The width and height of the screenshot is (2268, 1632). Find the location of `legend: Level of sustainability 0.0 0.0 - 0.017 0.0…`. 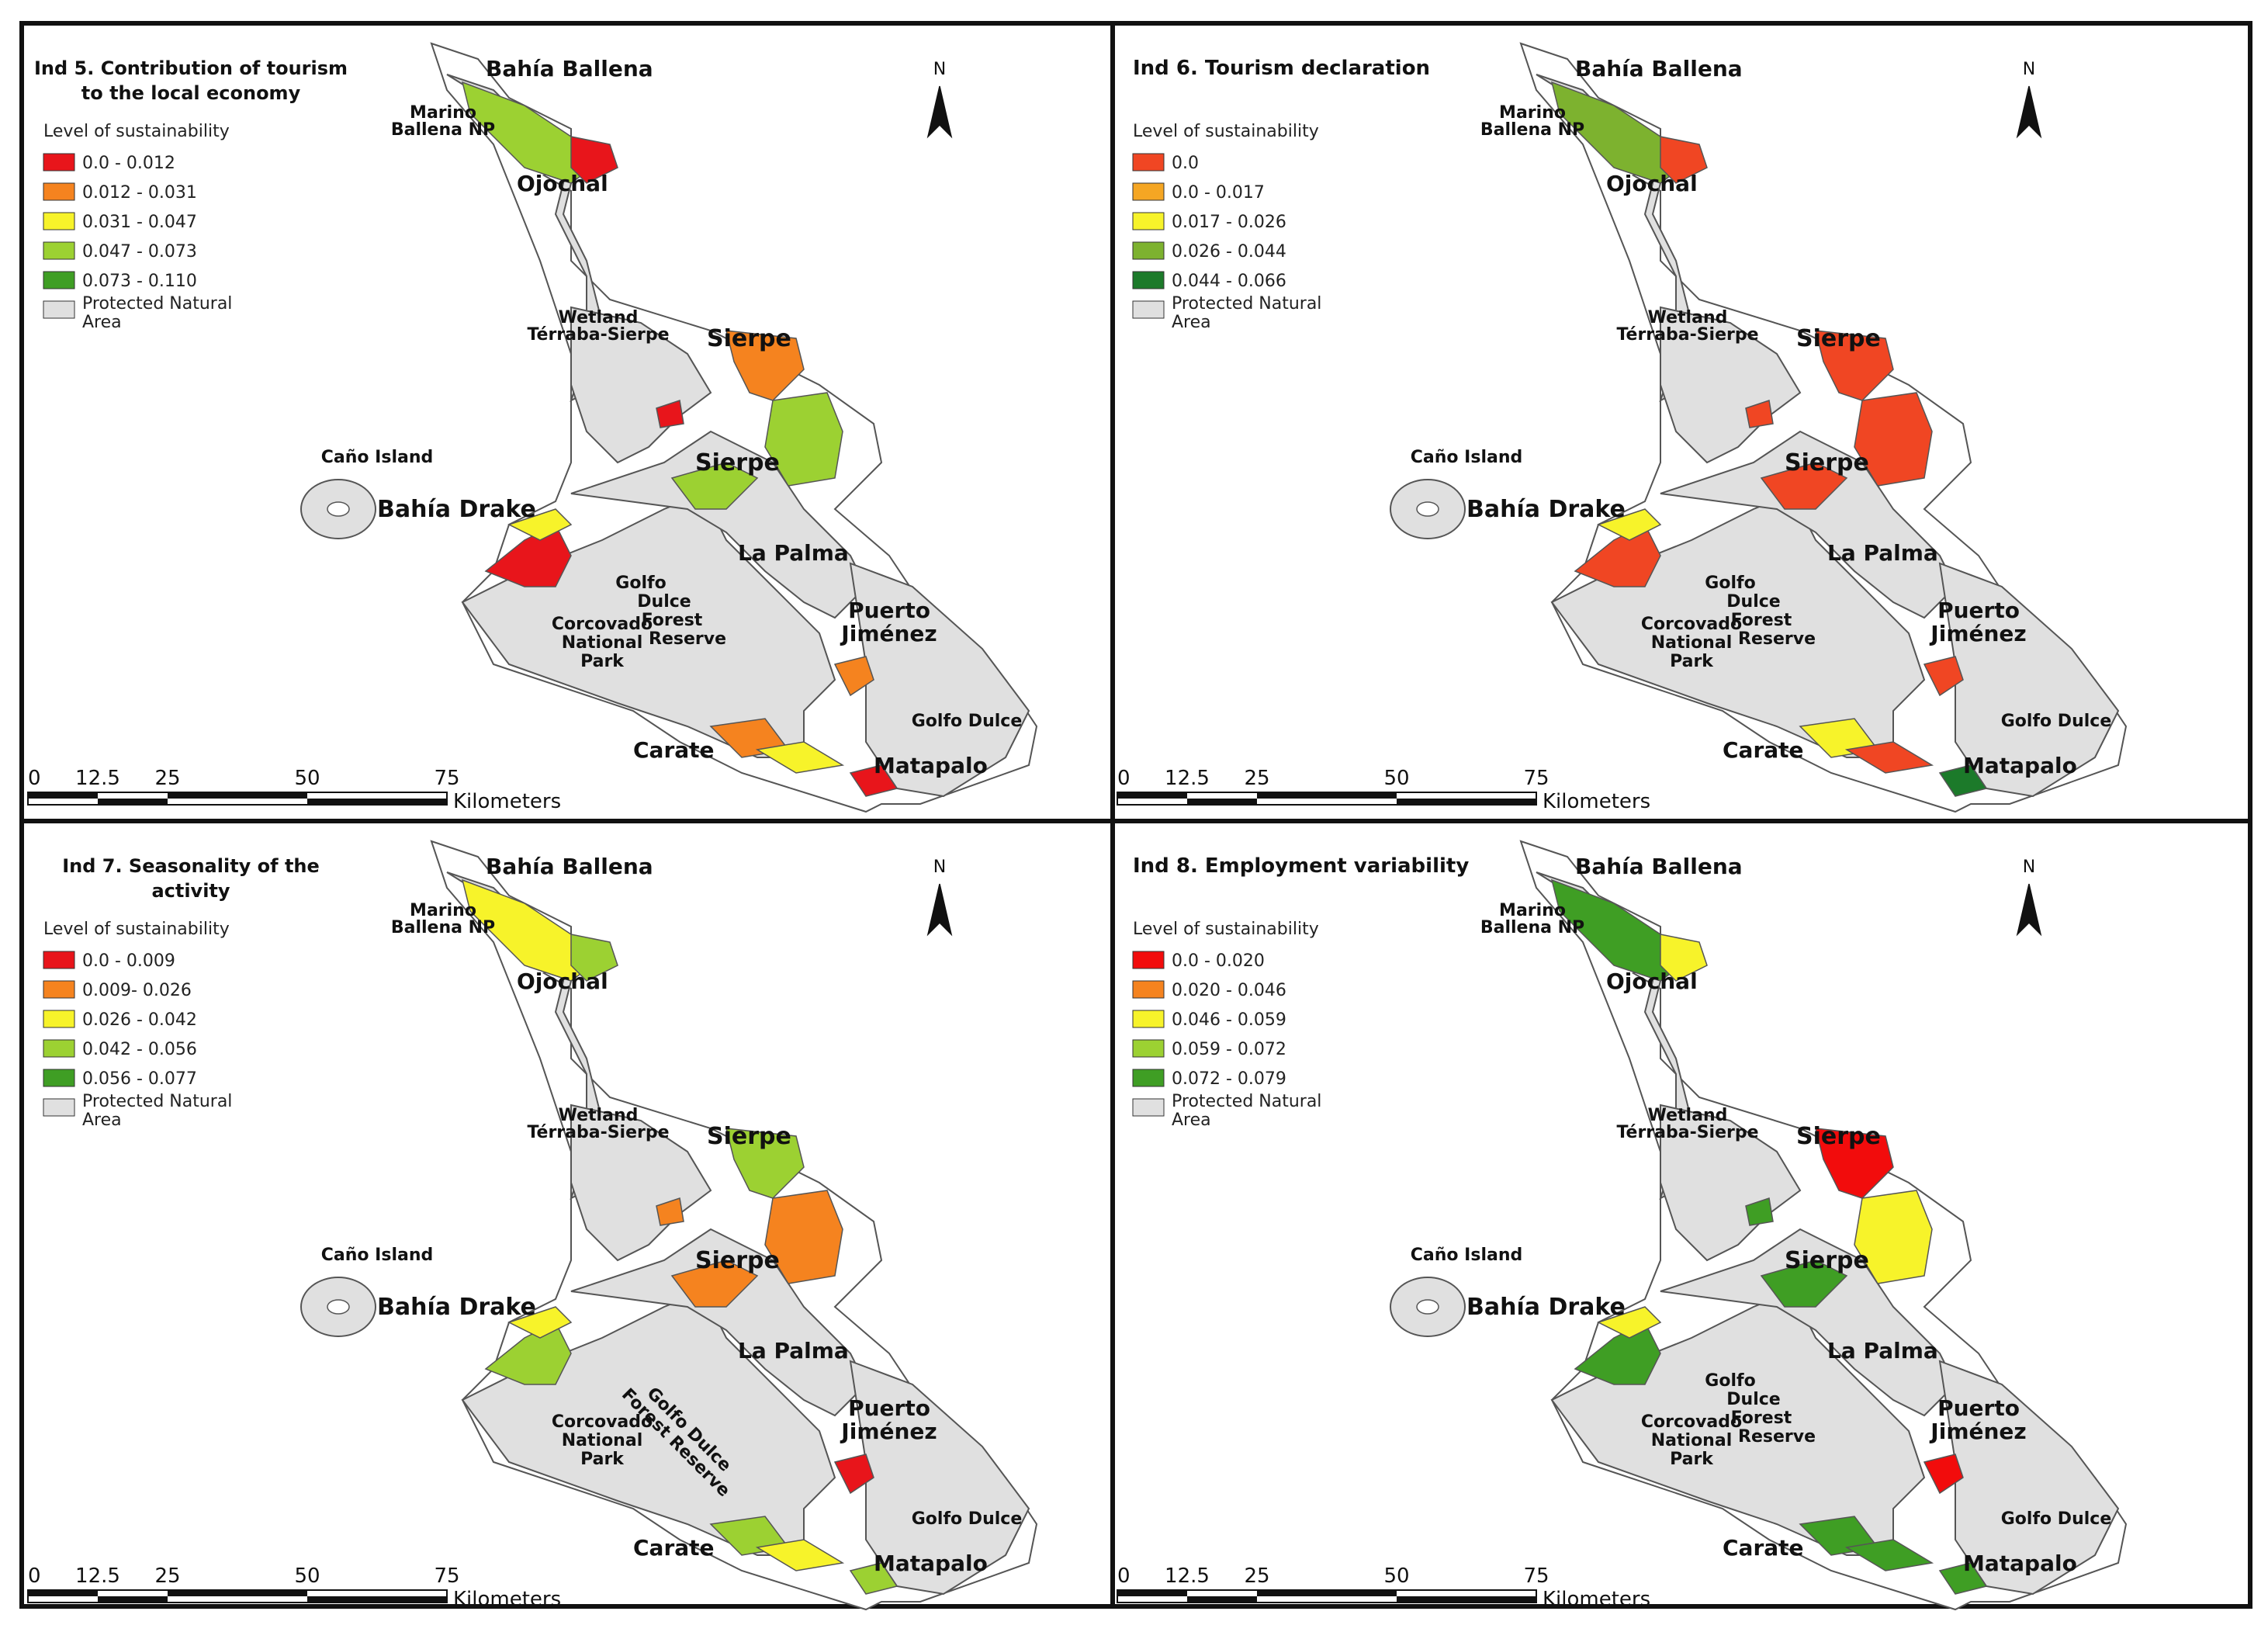

legend: Level of sustainability 0.0 0.0 - 0.017 0.0… is located at coordinates (1226, 227).